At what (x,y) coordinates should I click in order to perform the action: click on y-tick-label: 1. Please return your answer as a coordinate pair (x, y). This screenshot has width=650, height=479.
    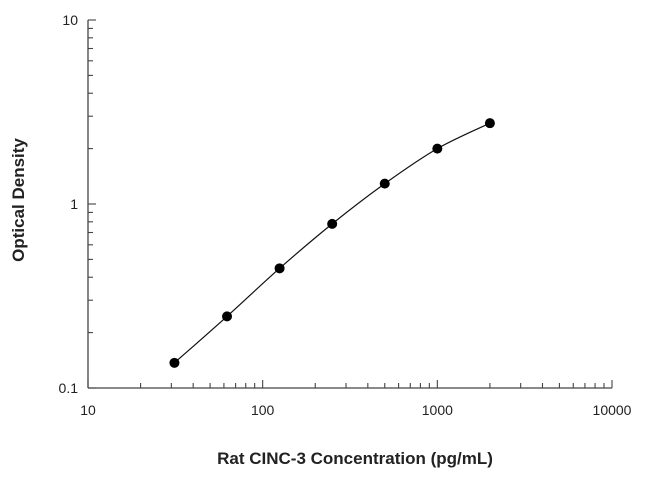
    Looking at the image, I should click on (74, 204).